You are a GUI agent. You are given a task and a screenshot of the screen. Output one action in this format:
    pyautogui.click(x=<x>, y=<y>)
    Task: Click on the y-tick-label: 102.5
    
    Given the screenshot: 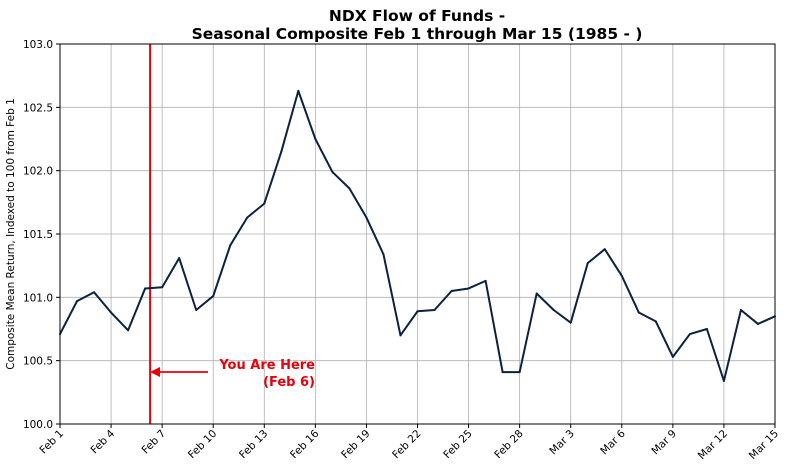 What is the action you would take?
    pyautogui.click(x=38, y=108)
    